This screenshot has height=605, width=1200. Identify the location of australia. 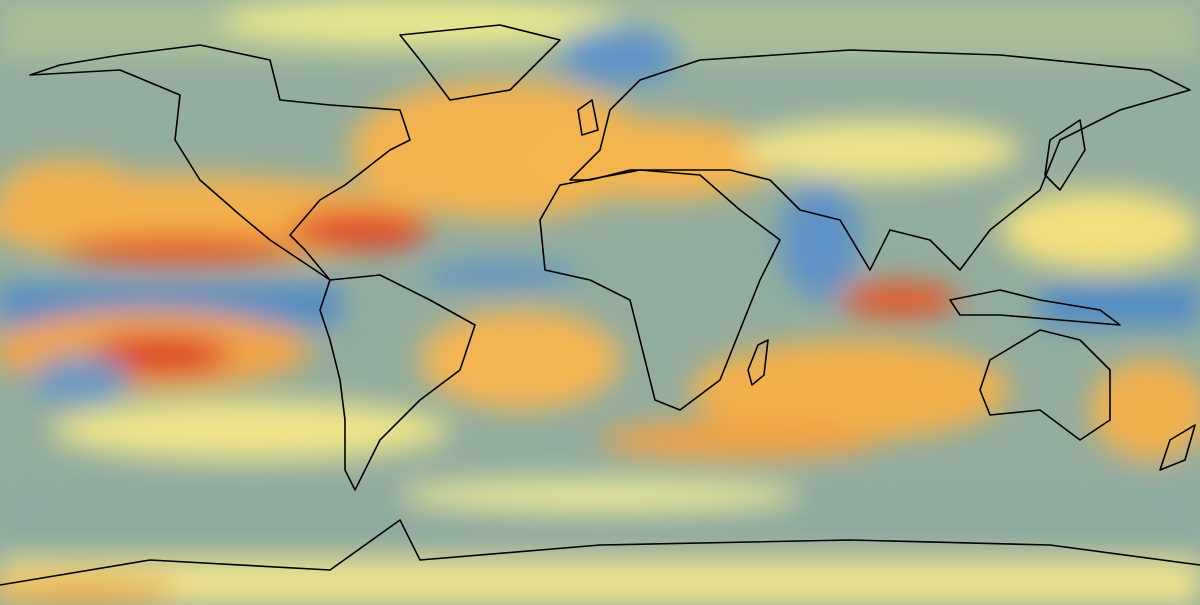
(1045, 385).